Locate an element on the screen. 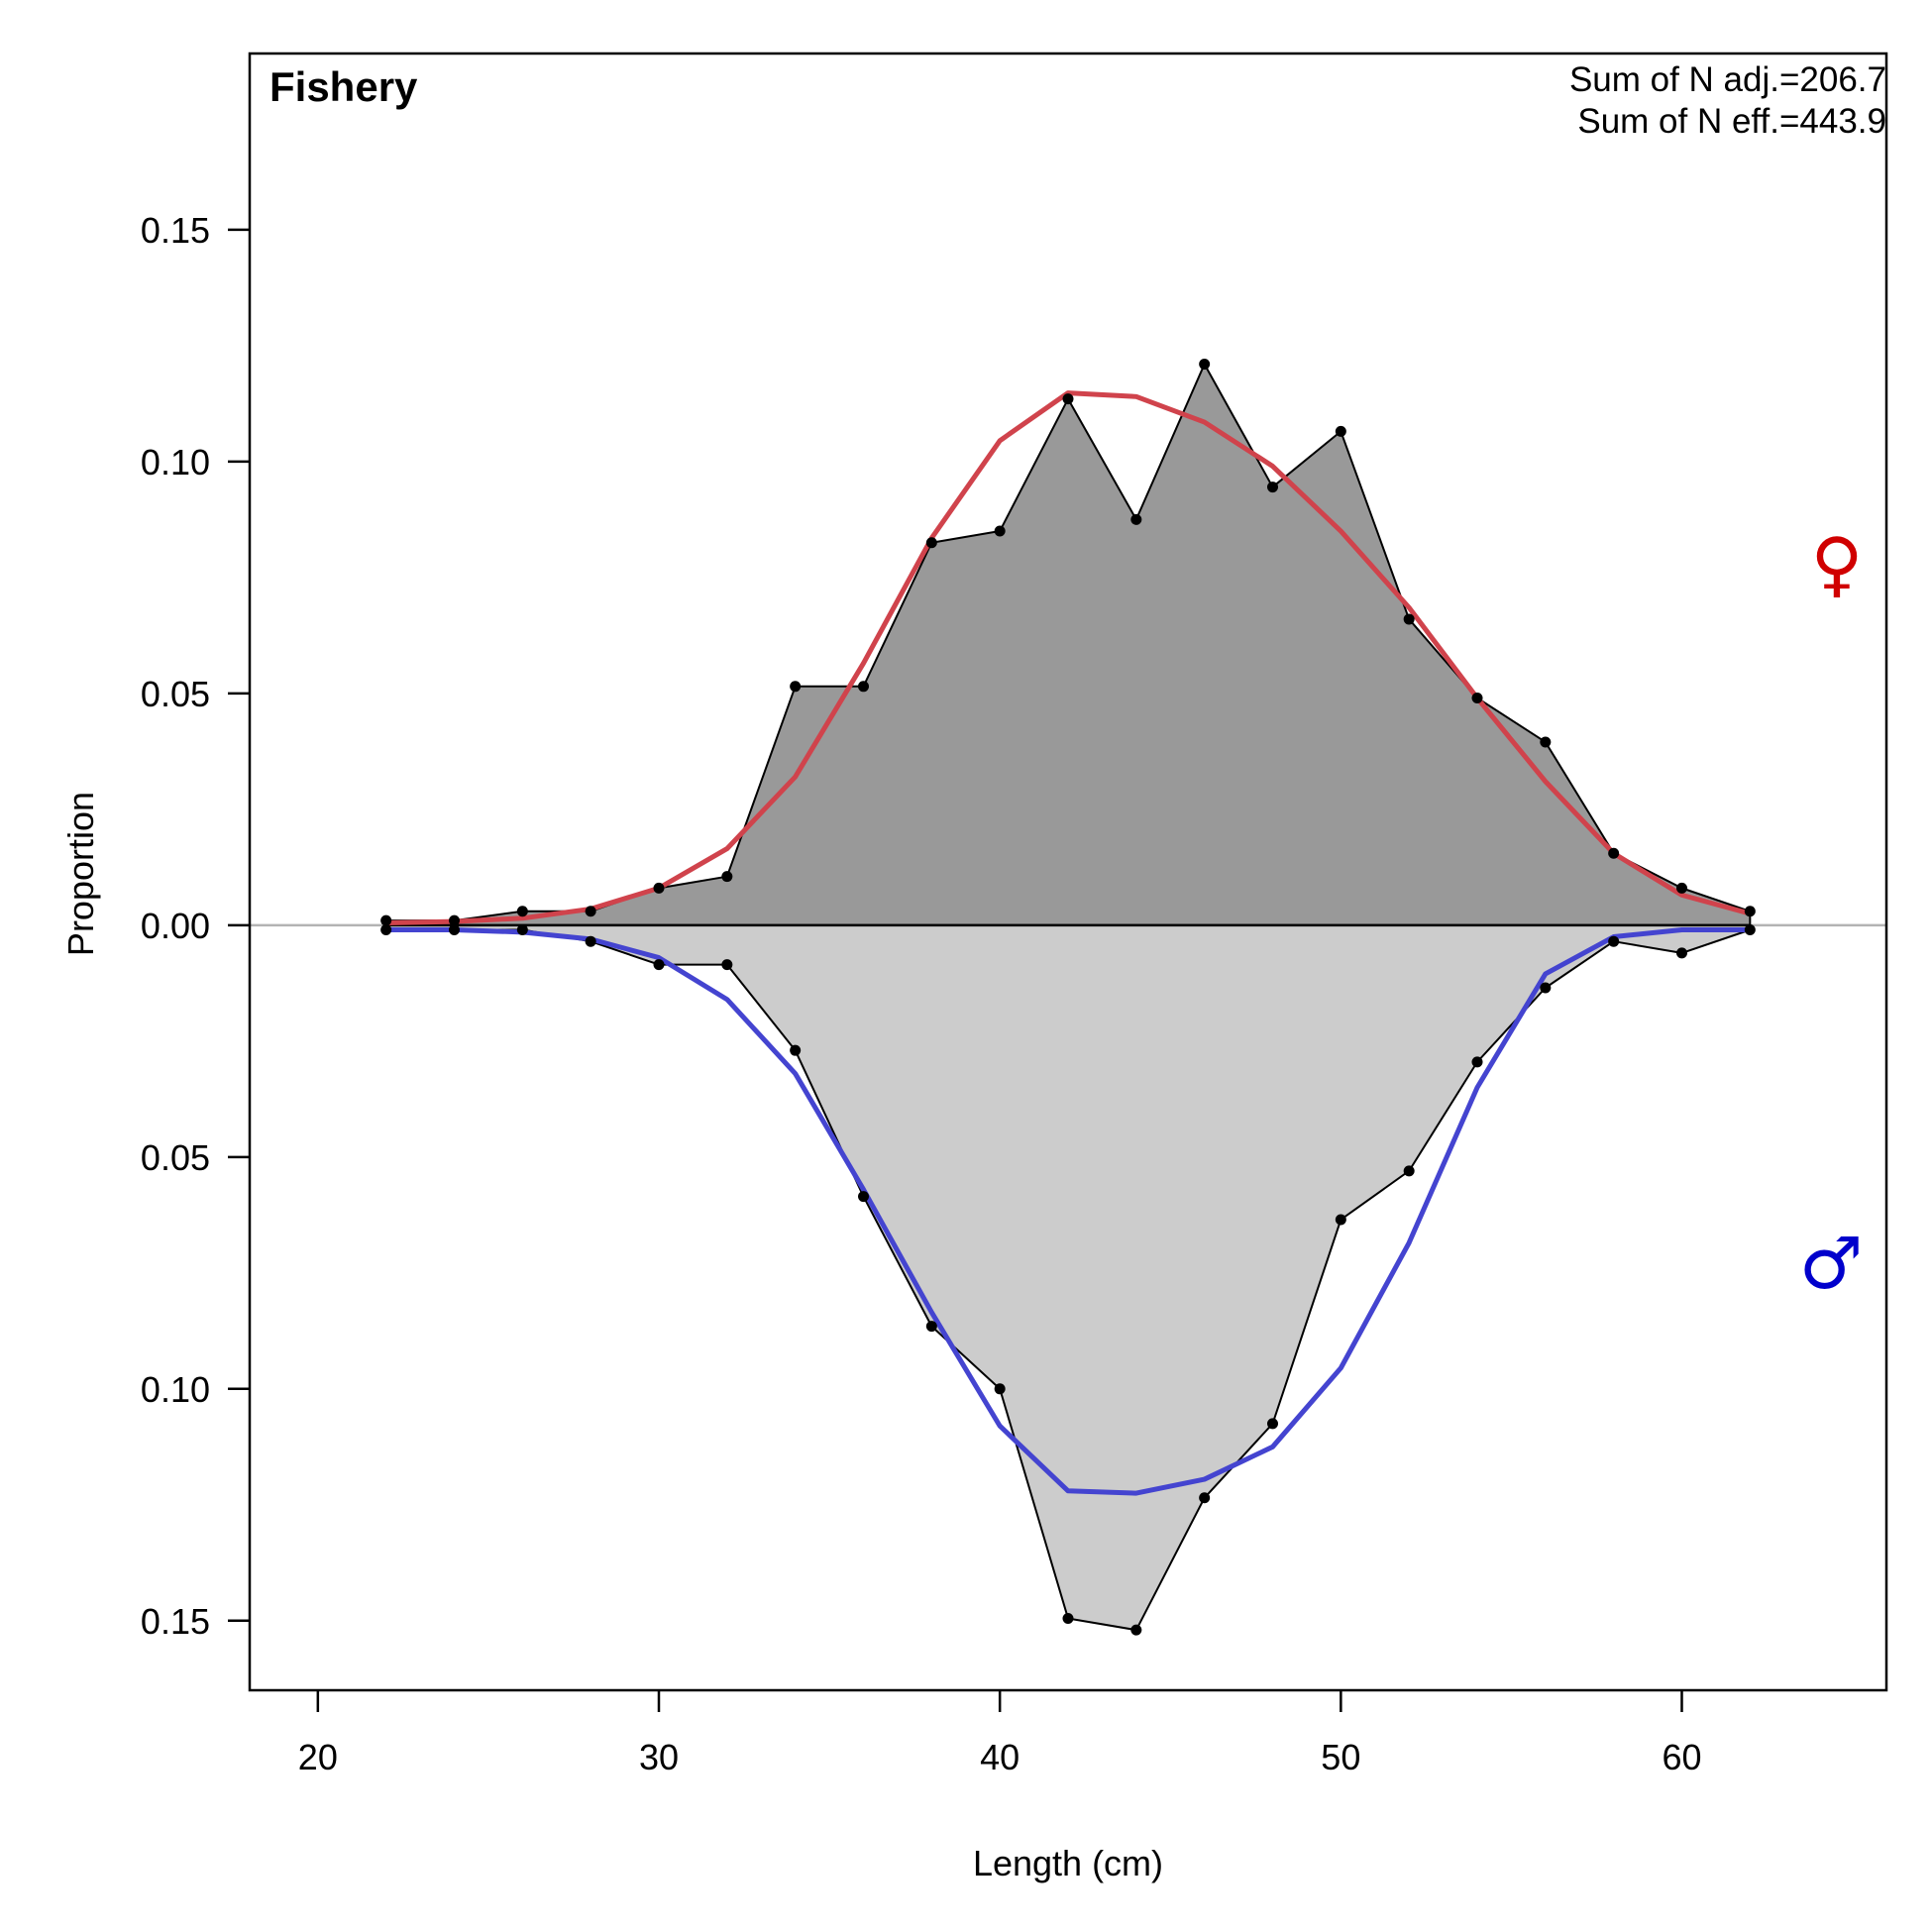 This screenshot has height=1932, width=1932. y-axis: 0.15 0.10 0.05 0.00 0.05 0.10 0.15 is located at coordinates (195, 926).